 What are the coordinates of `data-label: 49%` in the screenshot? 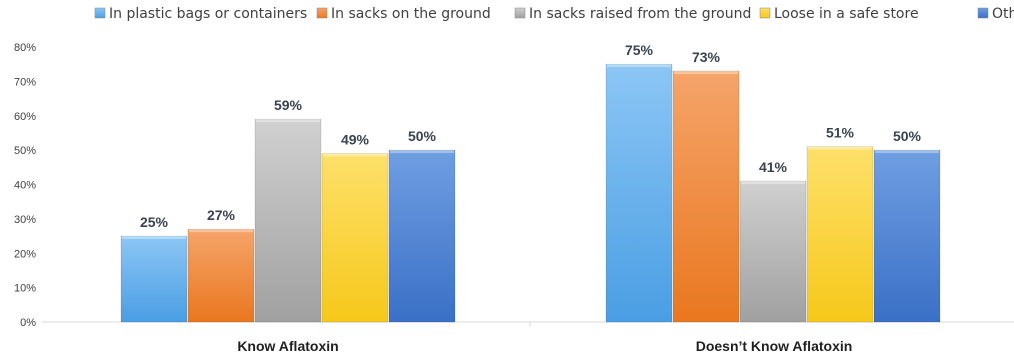 It's located at (355, 140).